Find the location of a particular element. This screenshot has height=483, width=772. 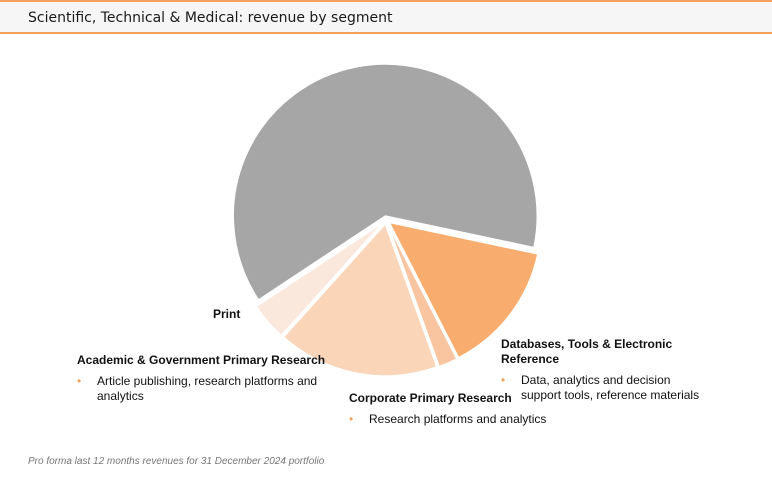

label-corporate-primary-research-desc: Research platforms and analytics is located at coordinates (464, 419).